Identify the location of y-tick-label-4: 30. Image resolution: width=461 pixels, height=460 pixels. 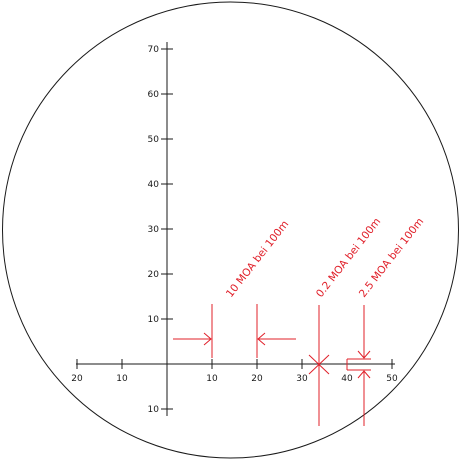
(154, 230).